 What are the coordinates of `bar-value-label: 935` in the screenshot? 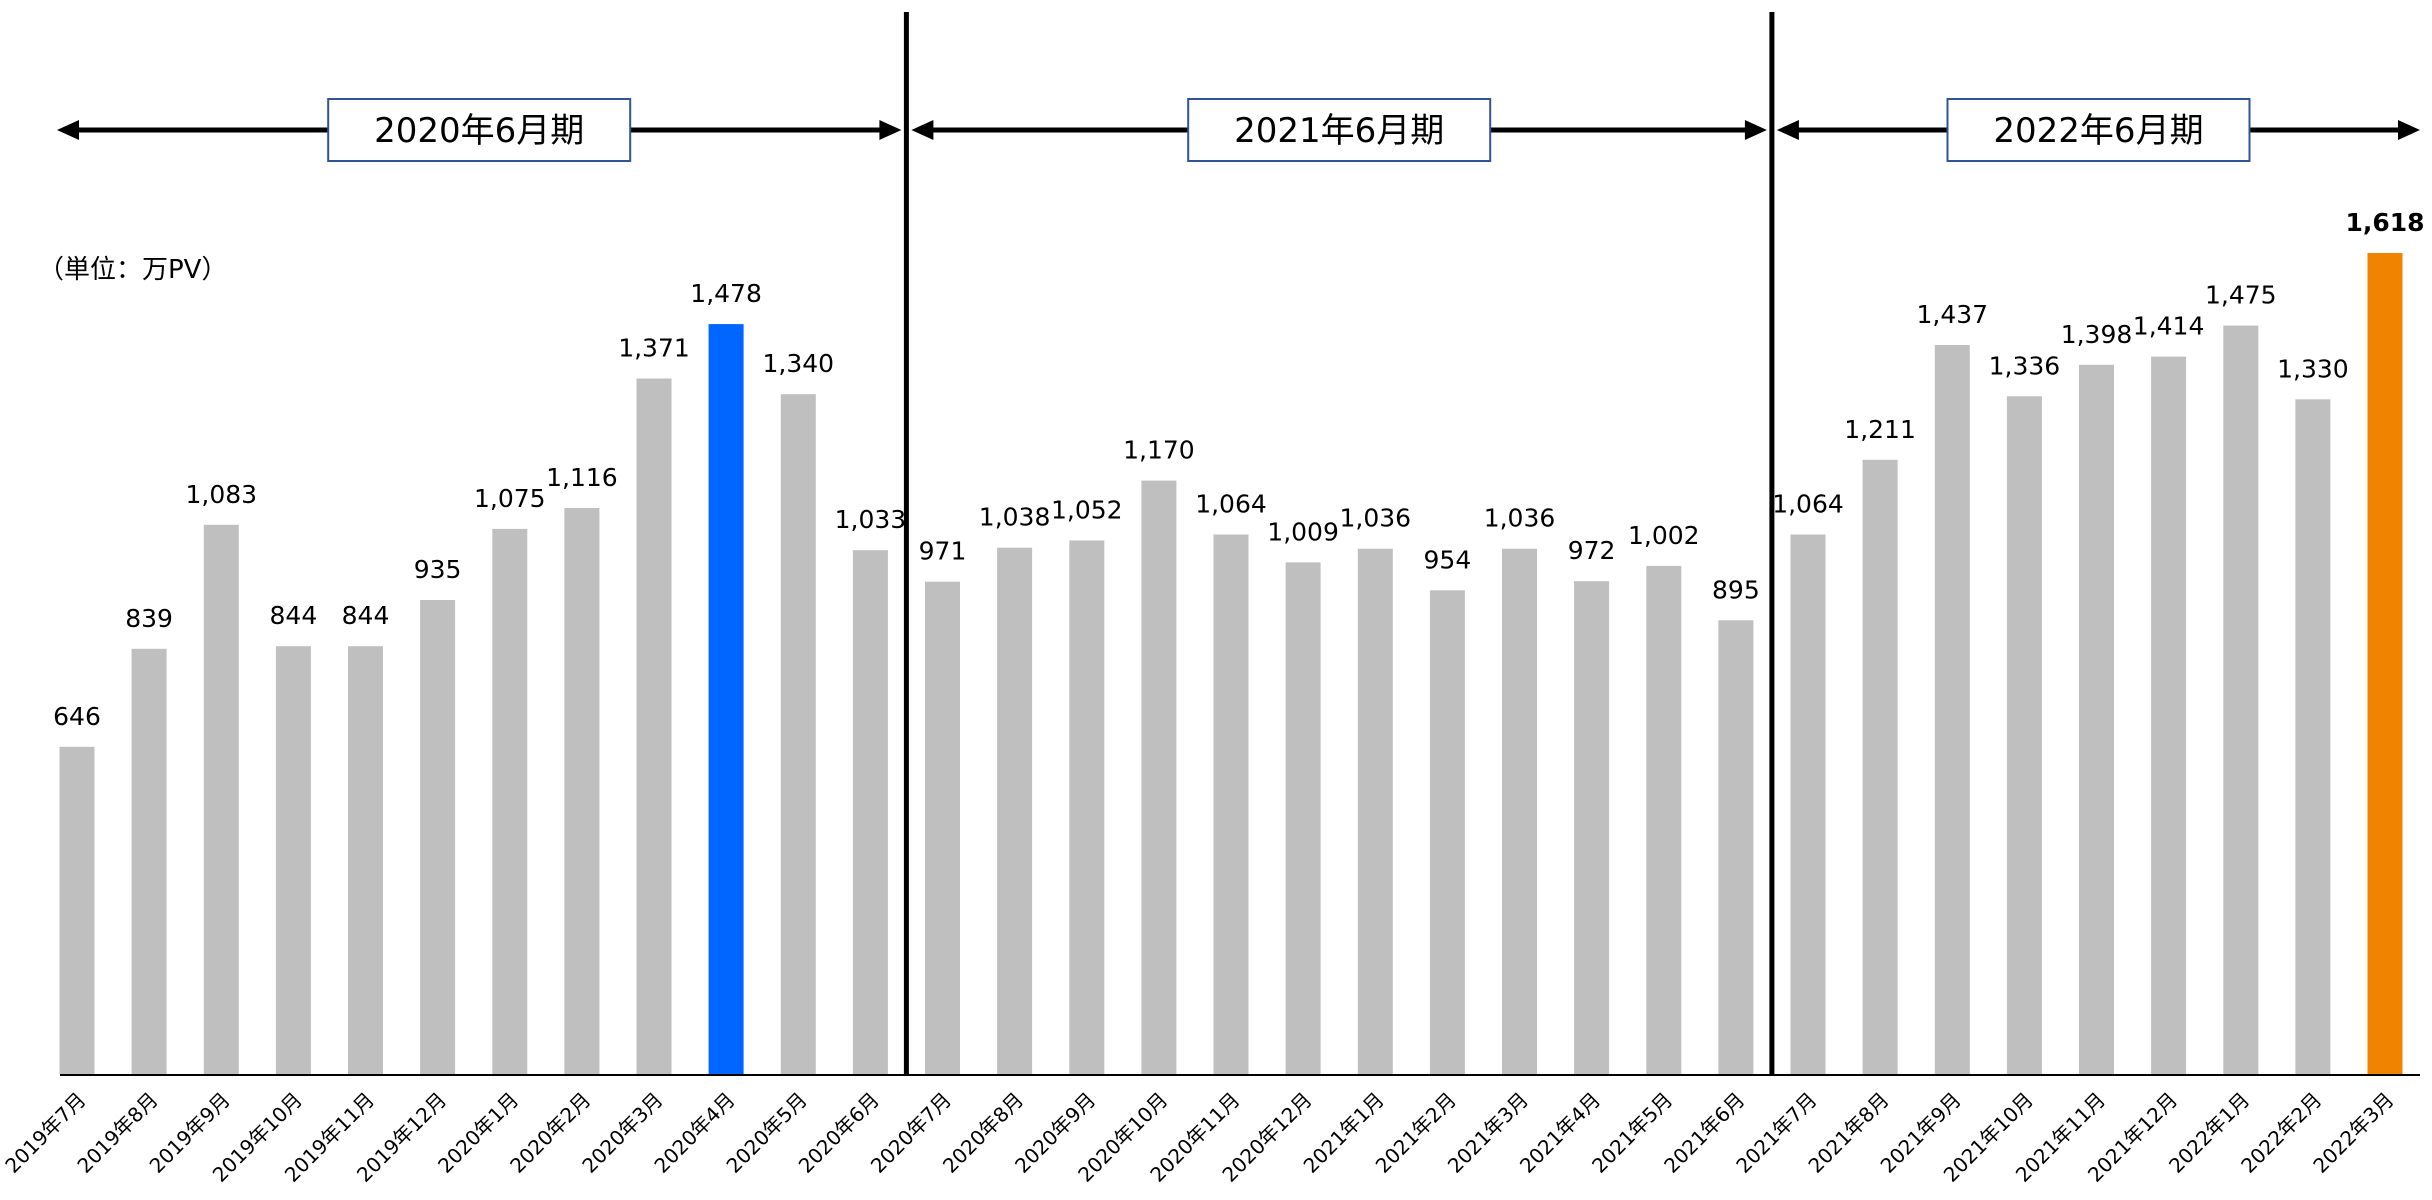 It's located at (438, 569).